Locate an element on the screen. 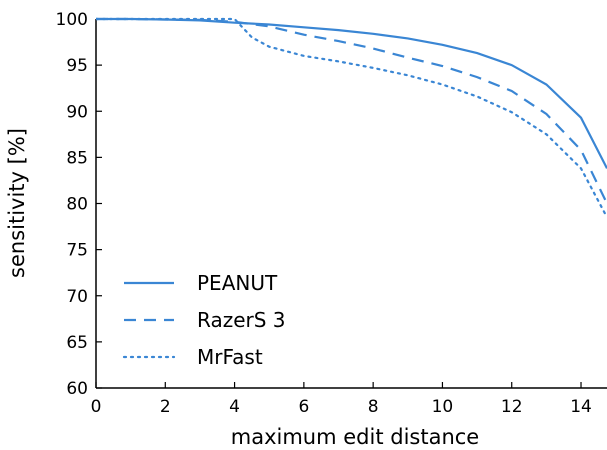 This screenshot has width=607, height=450. legend-label: PEANUT is located at coordinates (237, 283).